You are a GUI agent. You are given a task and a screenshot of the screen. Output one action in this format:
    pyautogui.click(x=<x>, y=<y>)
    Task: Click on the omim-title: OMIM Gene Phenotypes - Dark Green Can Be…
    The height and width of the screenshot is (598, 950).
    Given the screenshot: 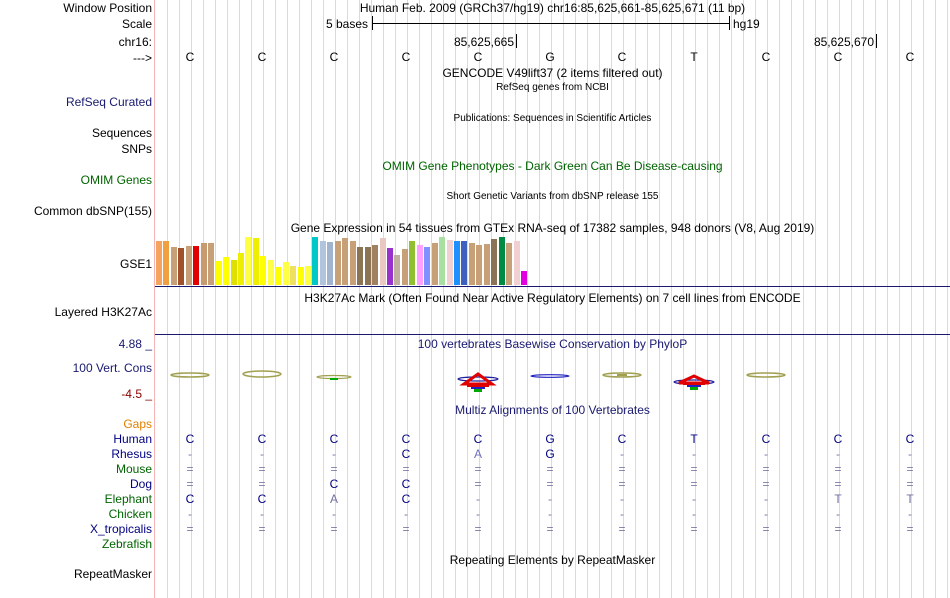 What is the action you would take?
    pyautogui.click(x=552, y=166)
    